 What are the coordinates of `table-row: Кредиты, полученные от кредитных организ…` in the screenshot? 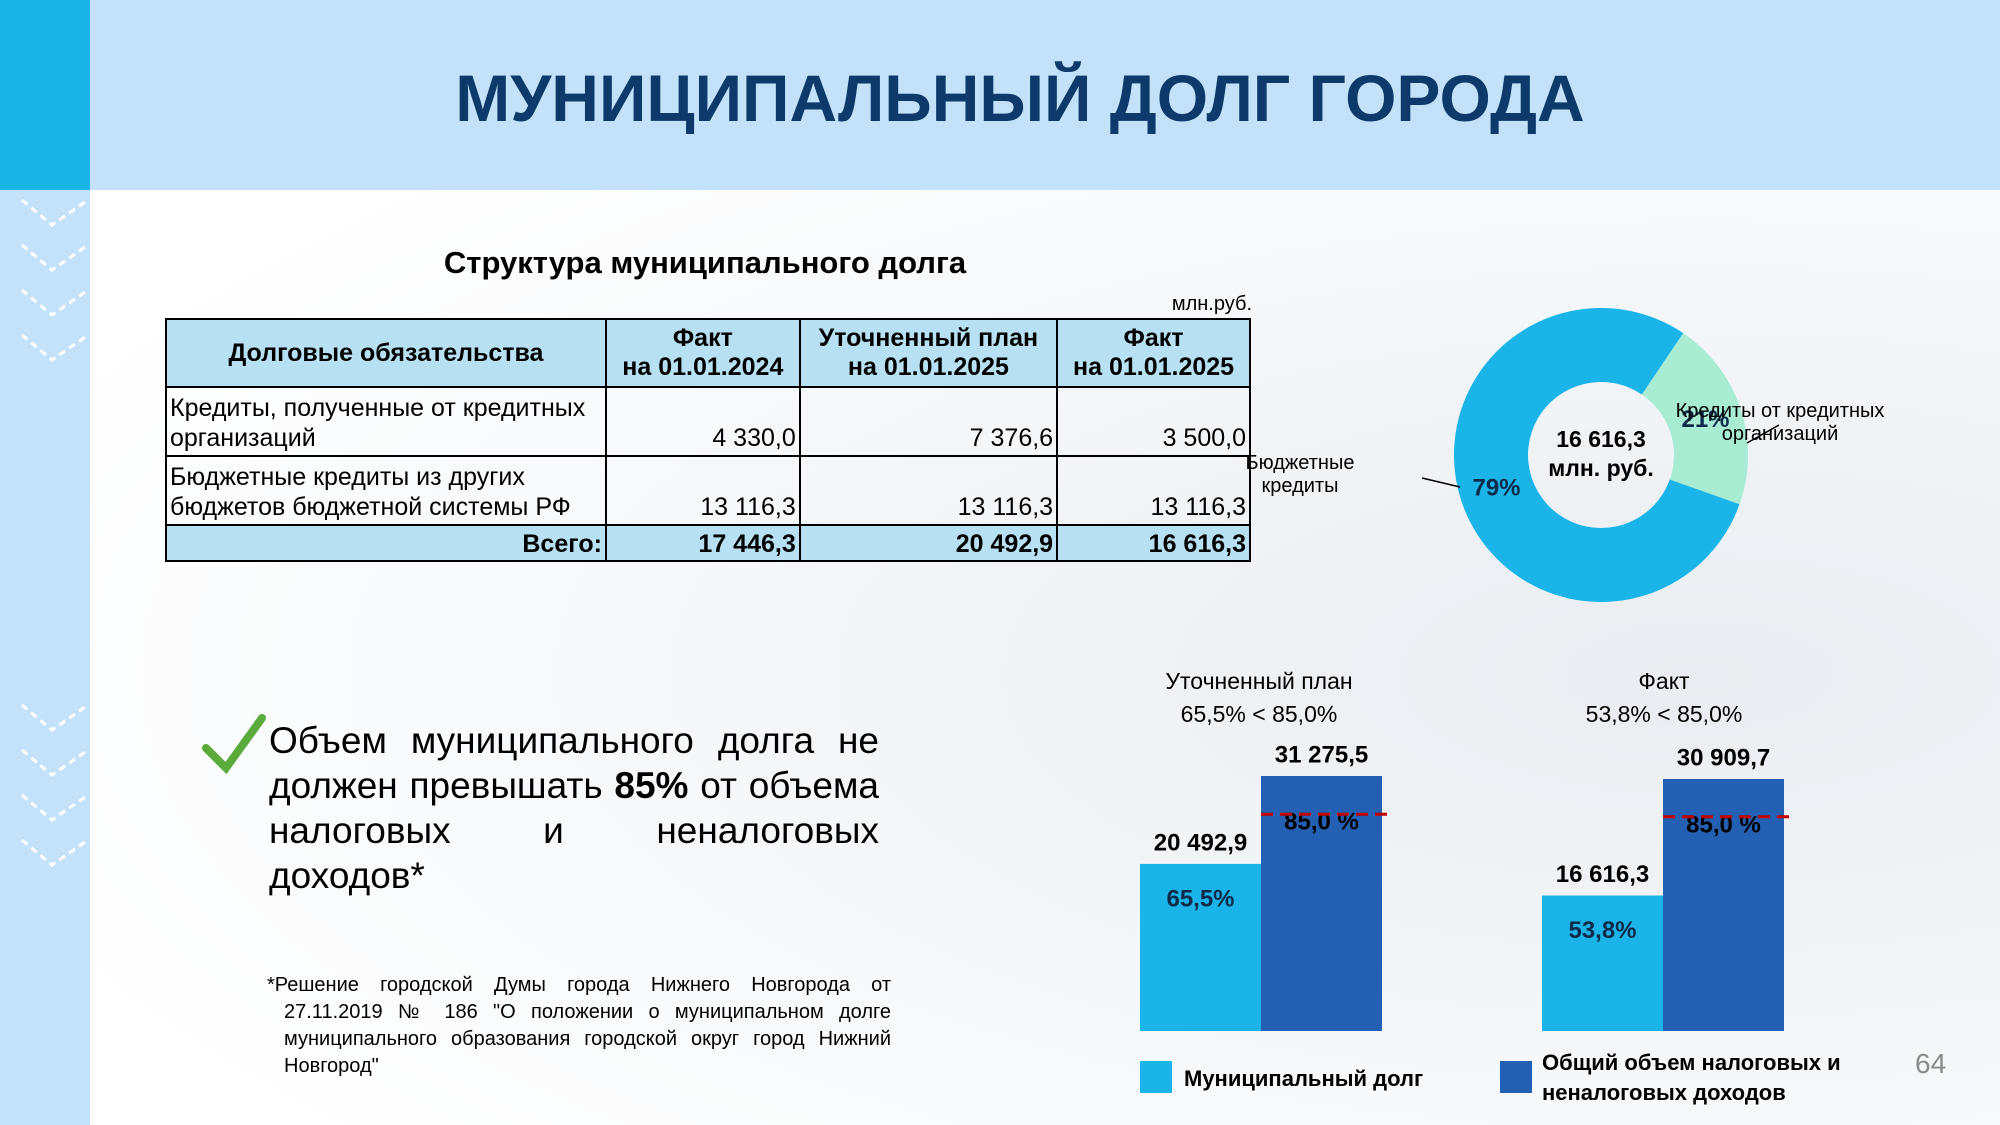 It's located at (708, 421).